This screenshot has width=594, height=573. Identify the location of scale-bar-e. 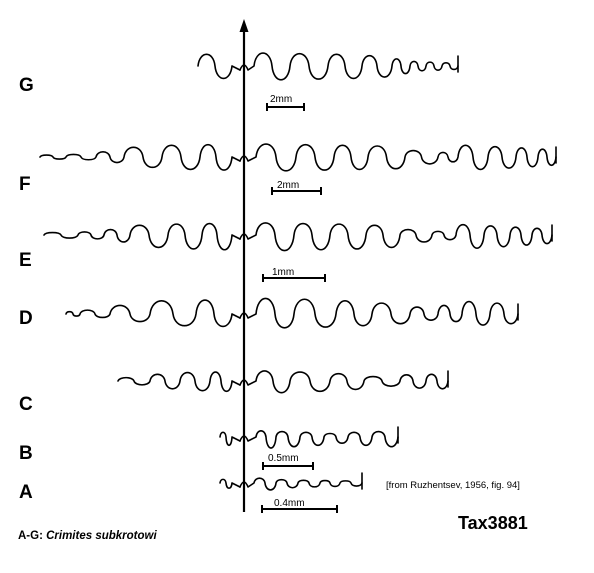
(294, 278).